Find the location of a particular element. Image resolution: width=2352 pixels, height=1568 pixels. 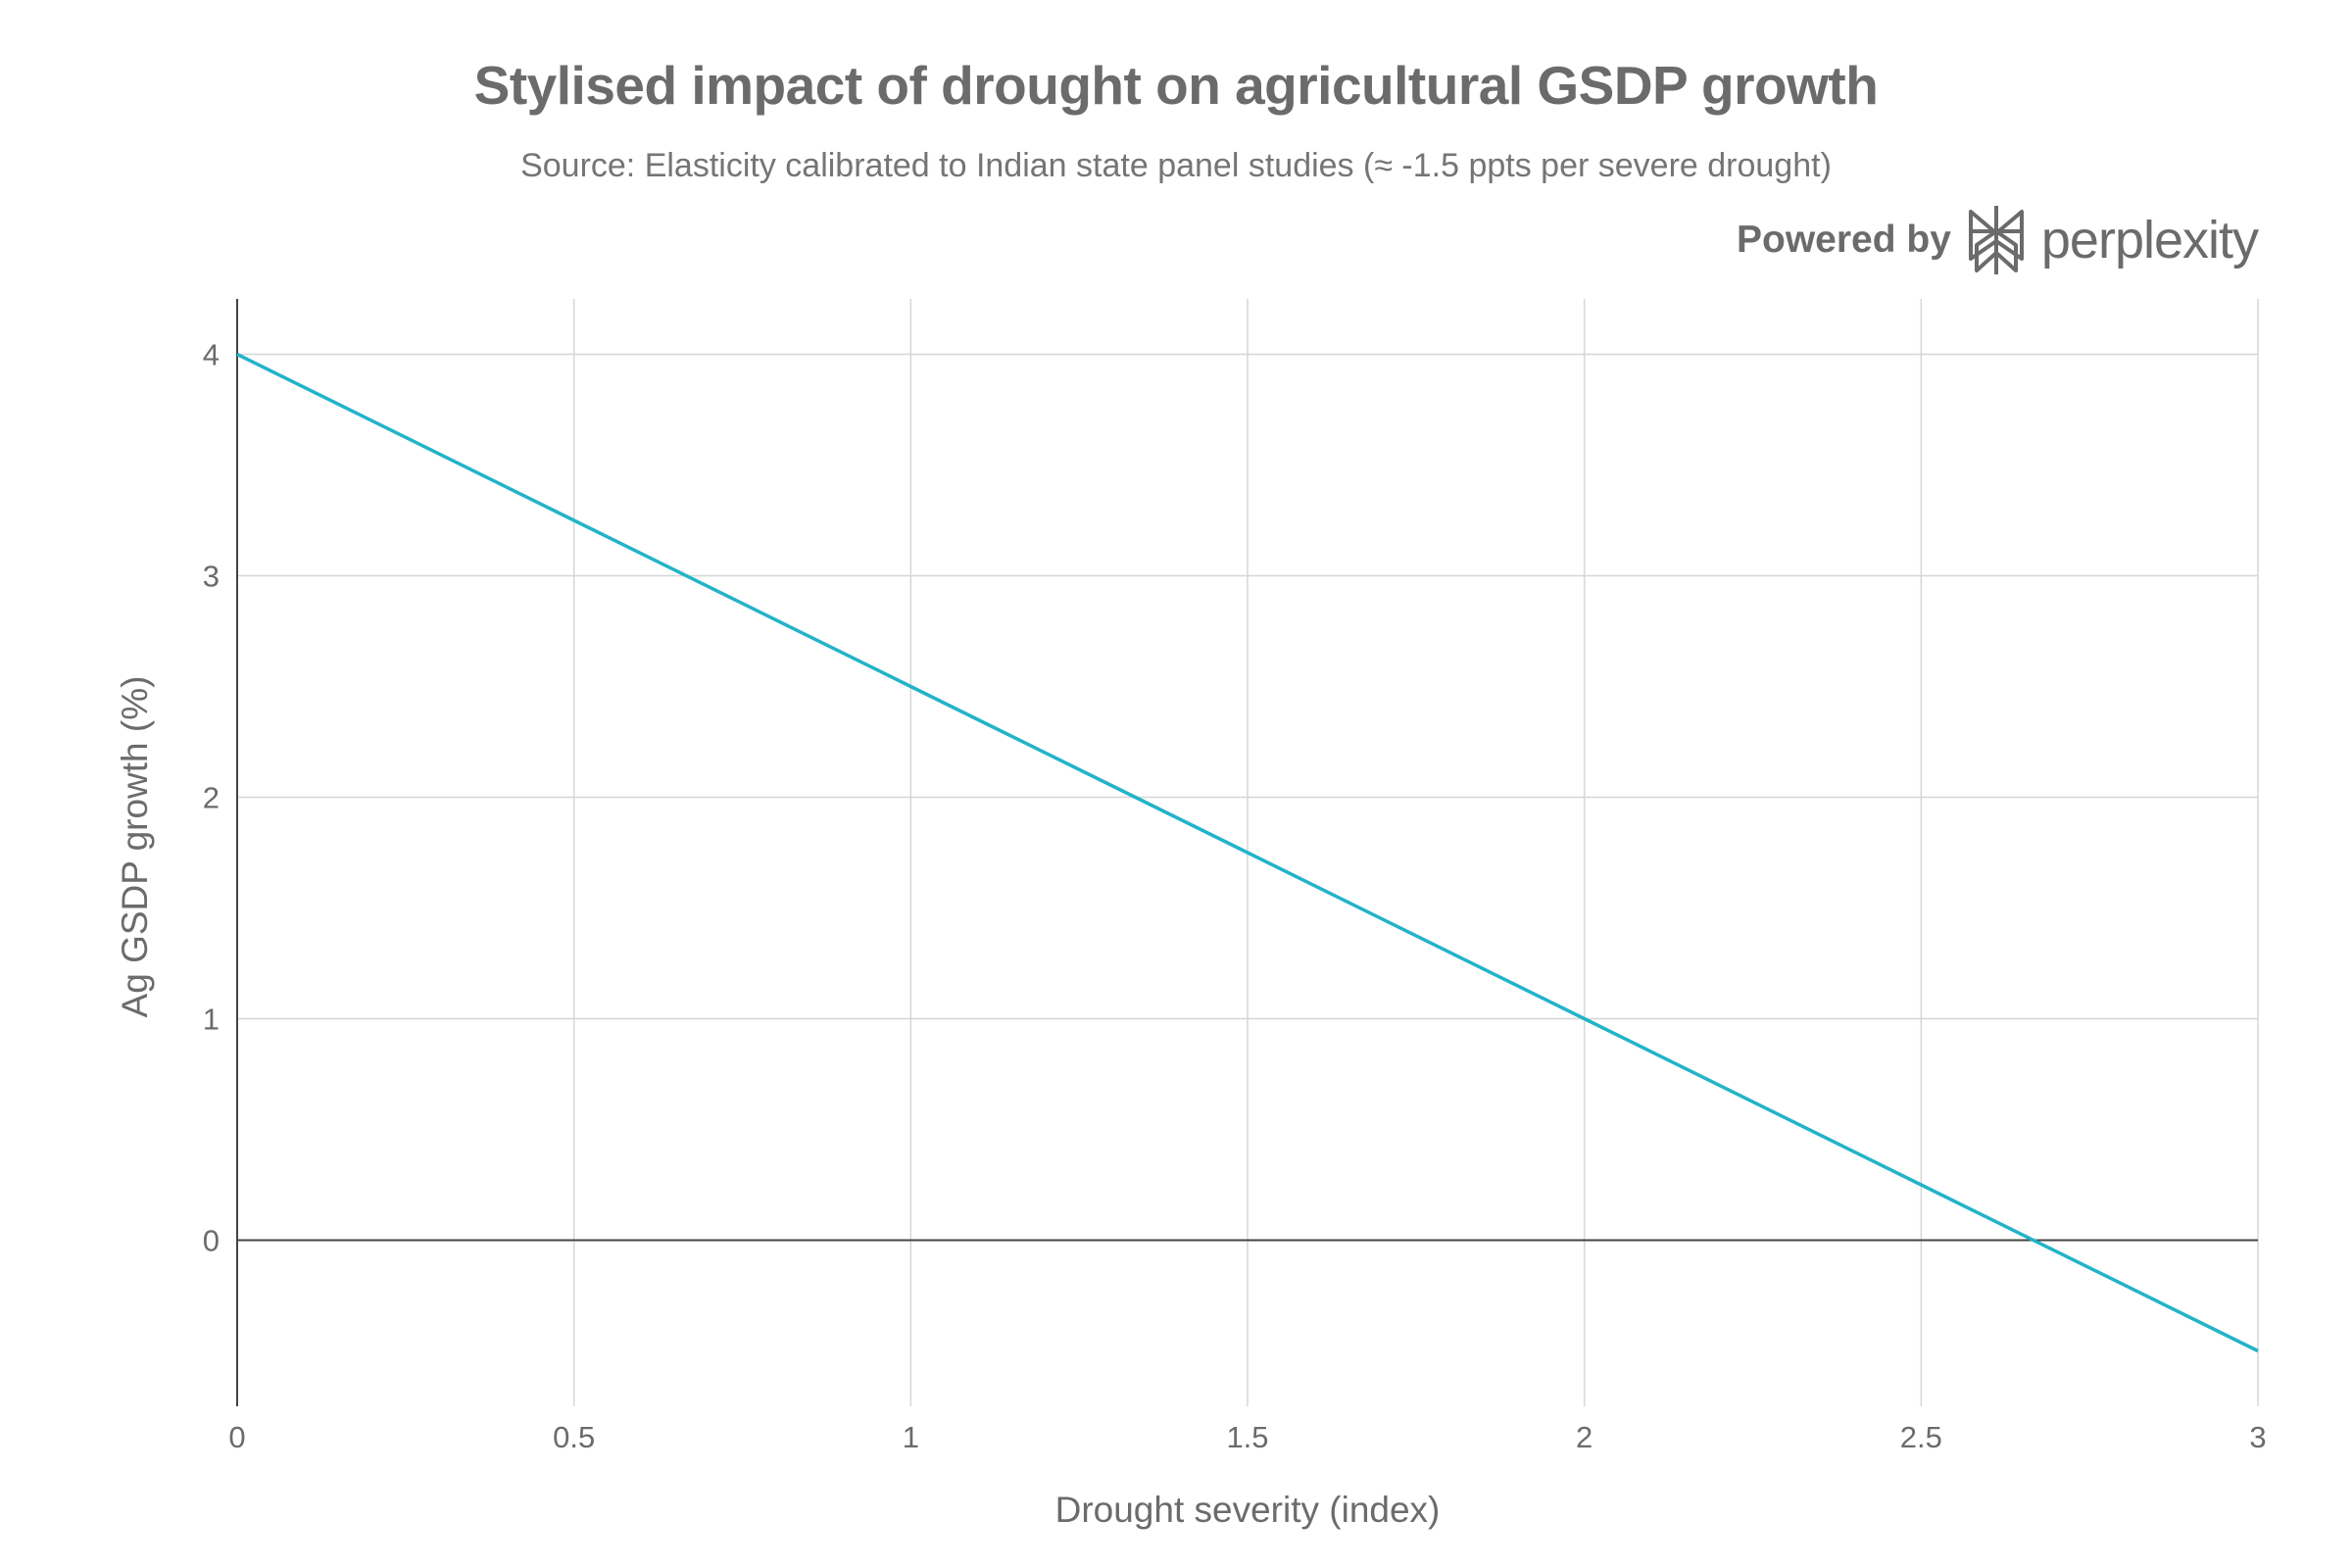

y-tick-label: 4 is located at coordinates (211, 355).